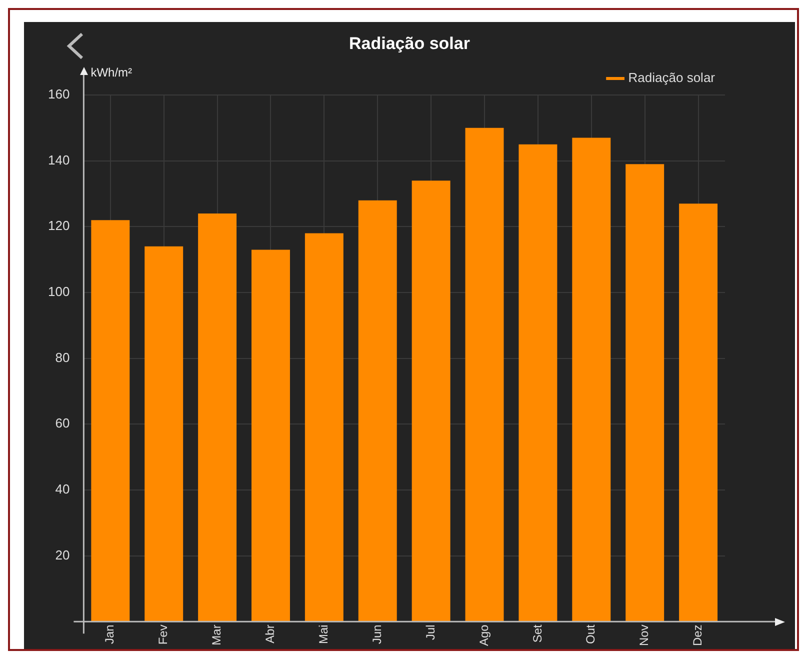  I want to click on x-tick-label: Mai, so click(323, 634).